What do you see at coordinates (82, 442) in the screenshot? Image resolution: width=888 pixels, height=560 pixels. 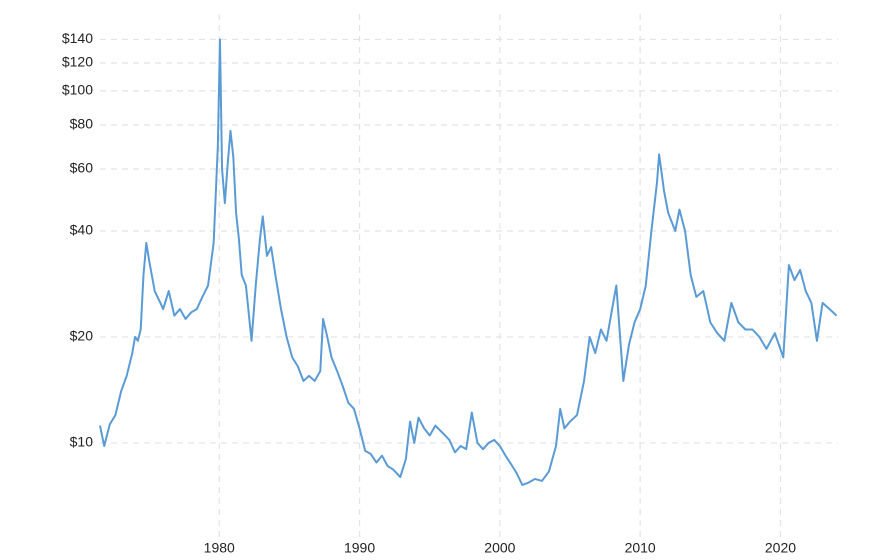 I see `y-tick-label: $10` at bounding box center [82, 442].